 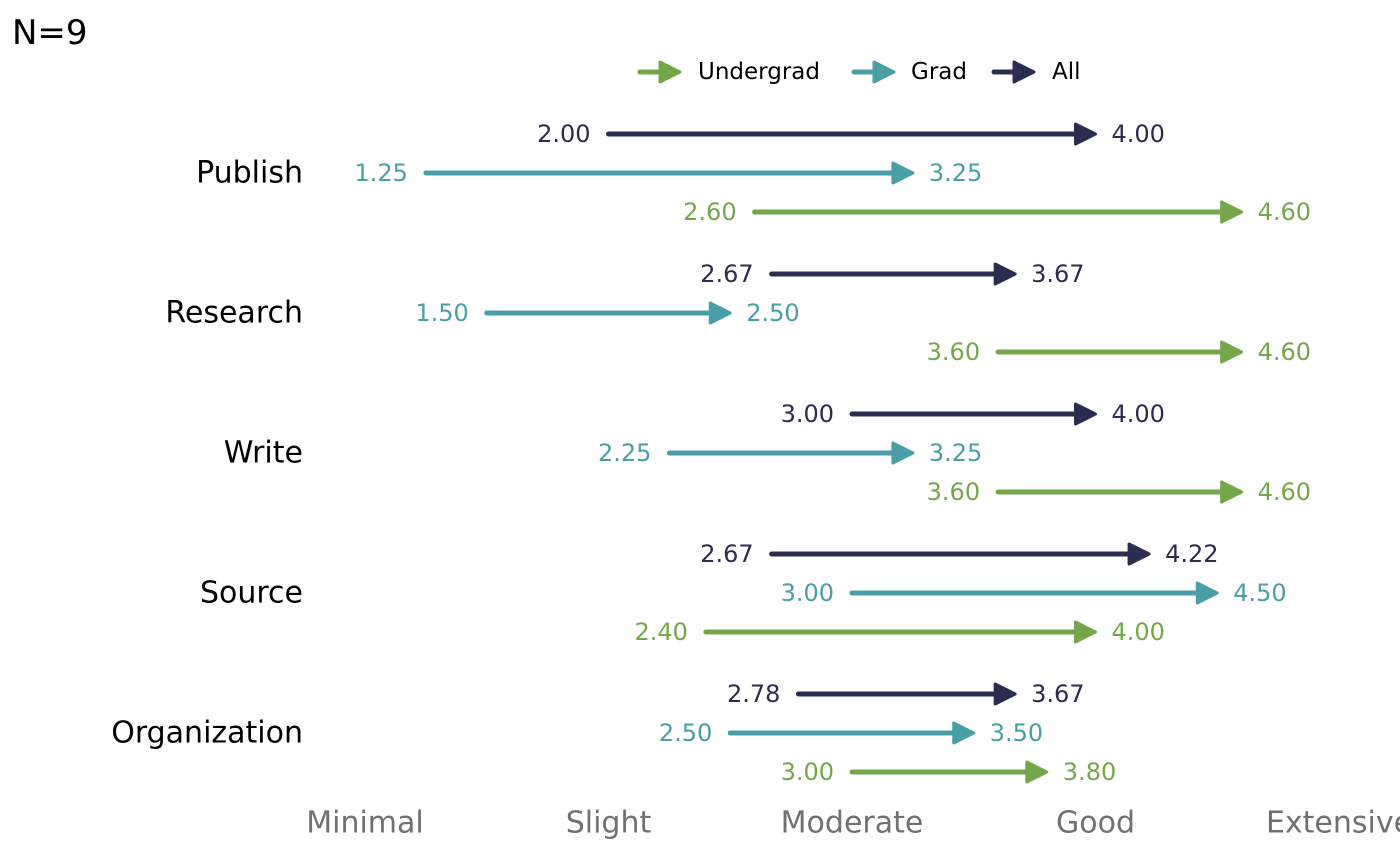 What do you see at coordinates (1095, 823) in the screenshot?
I see `x-tick-label-good: Good` at bounding box center [1095, 823].